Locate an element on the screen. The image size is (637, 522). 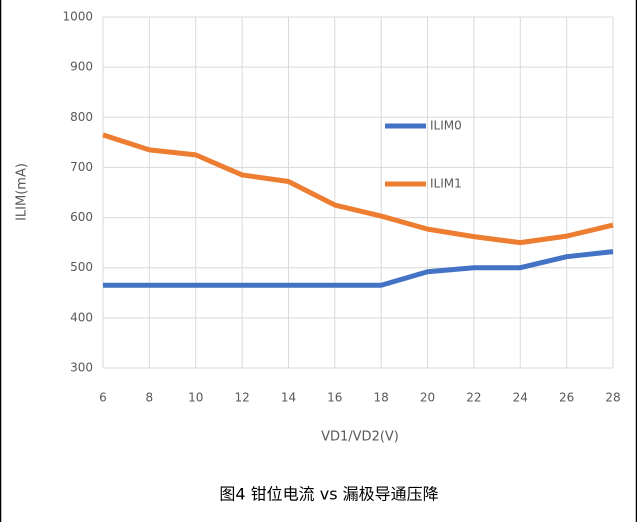
x-tick-label: 22 is located at coordinates (473, 398).